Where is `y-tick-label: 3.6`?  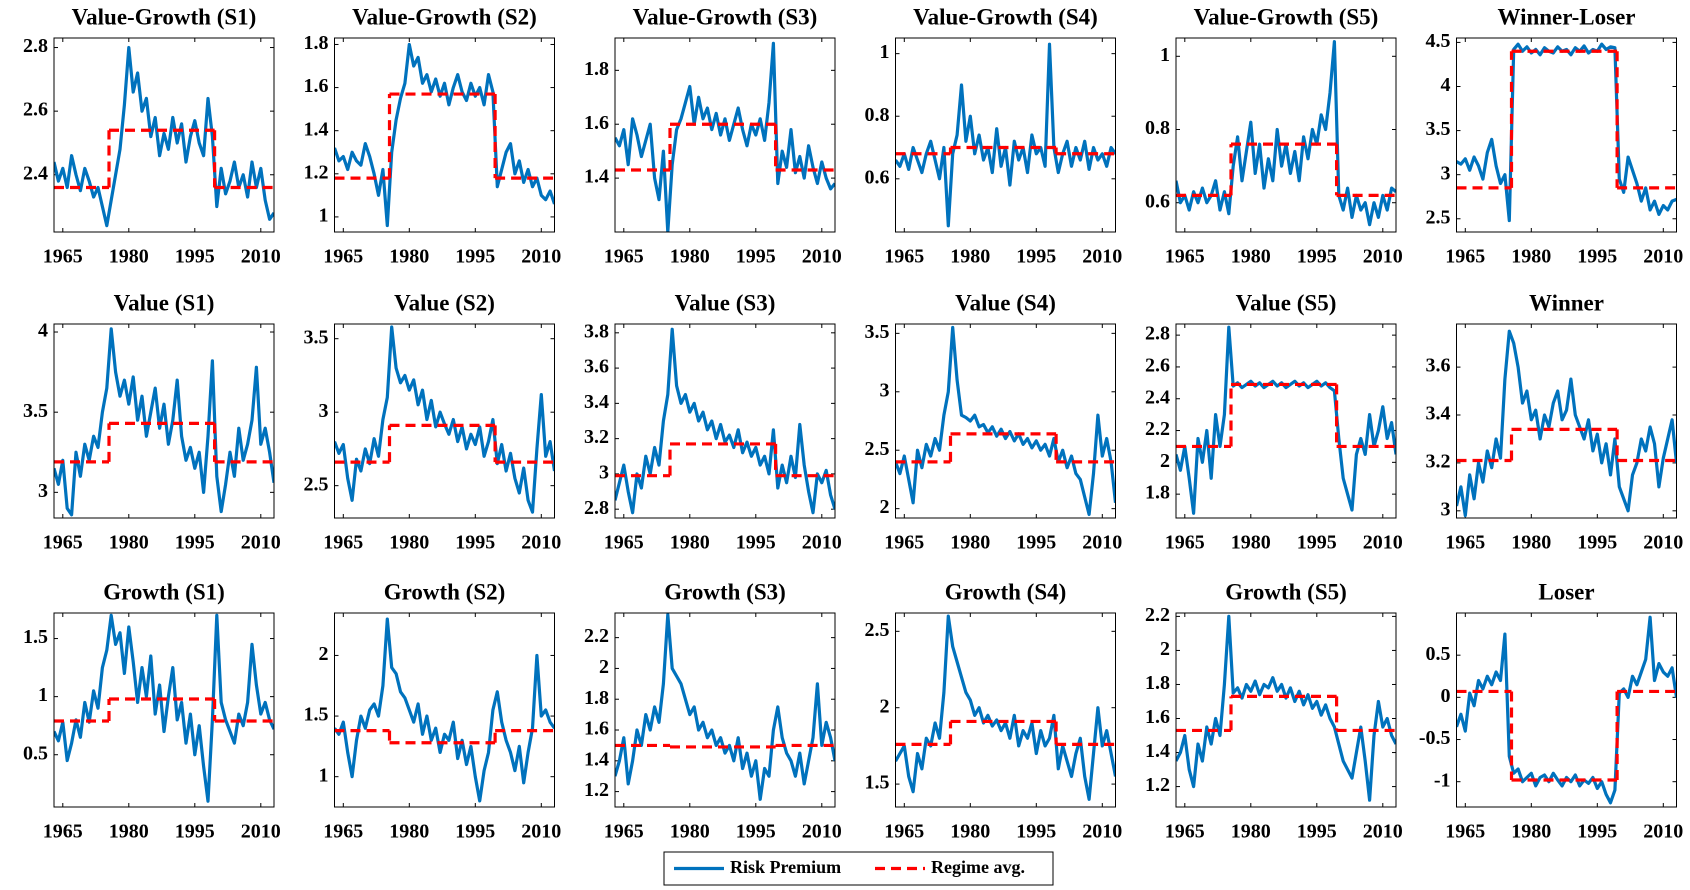 y-tick-label: 3.6 is located at coordinates (1438, 366).